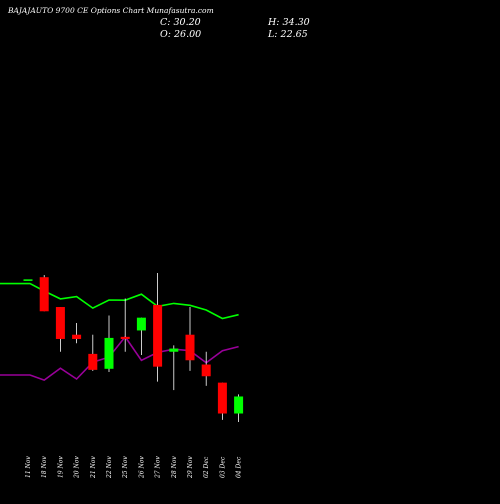 Image resolution: width=500 pixels, height=504 pixels. I want to click on x-tick-label: 22 Nov, so click(109, 467).